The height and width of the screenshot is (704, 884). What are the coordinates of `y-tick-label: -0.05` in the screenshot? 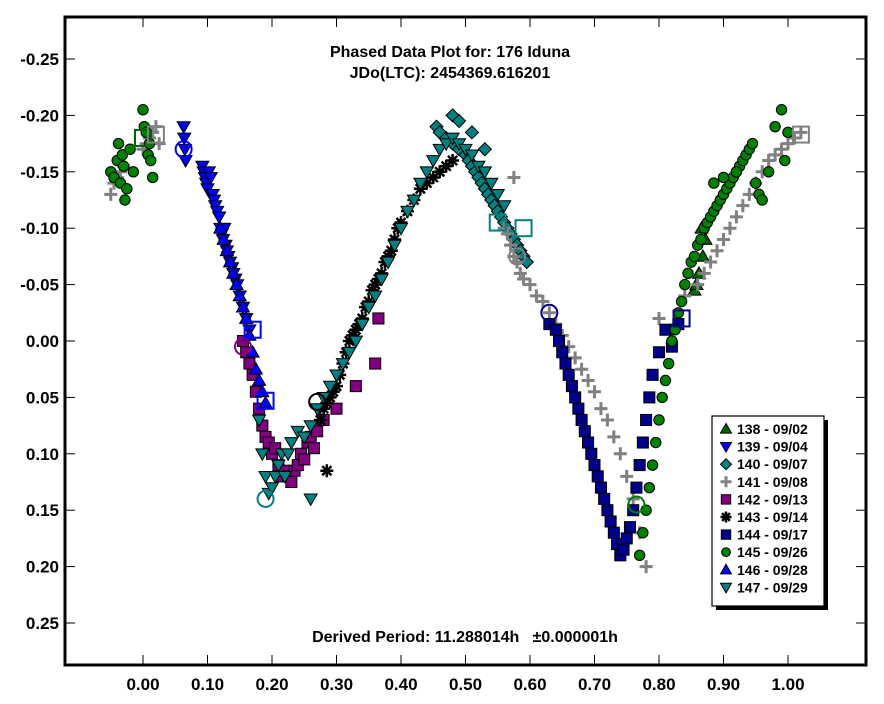 It's located at (39, 285).